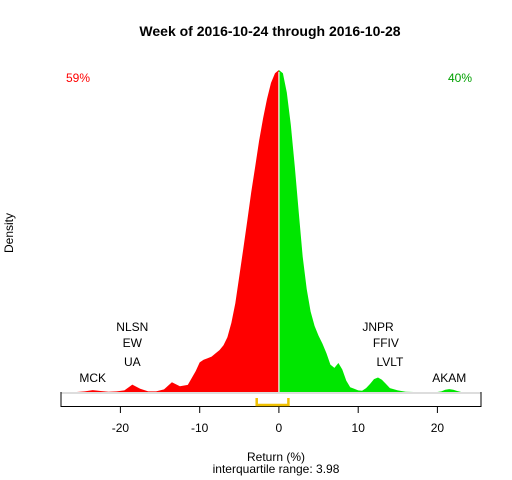 Image resolution: width=512 pixels, height=480 pixels. What do you see at coordinates (132, 362) in the screenshot?
I see `ticker-label-ua: UA` at bounding box center [132, 362].